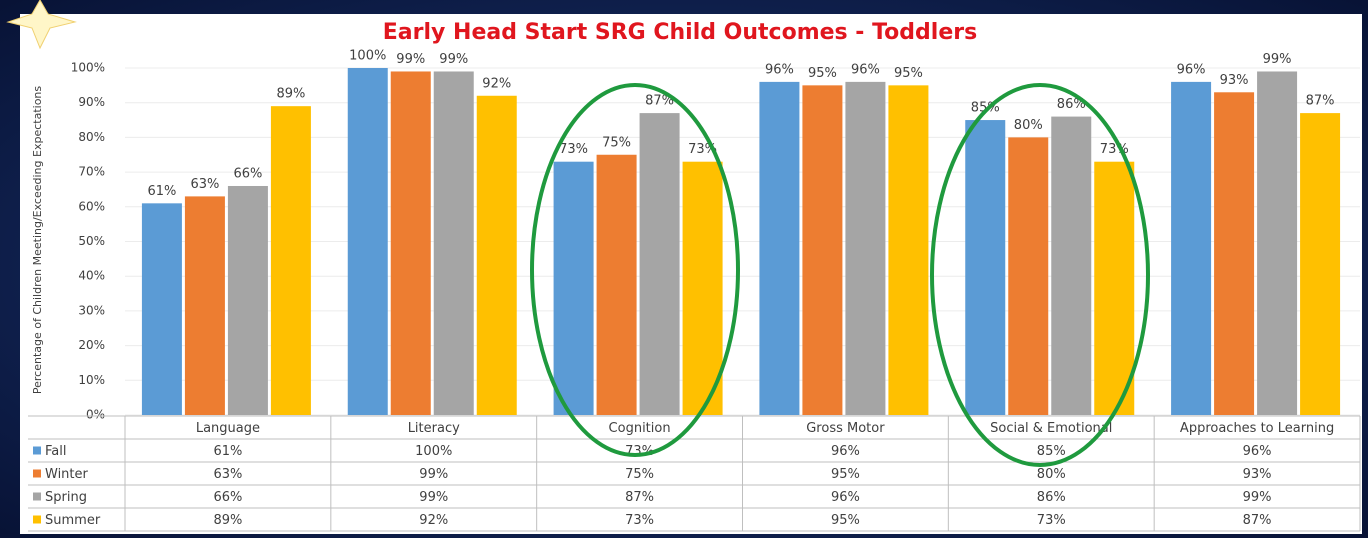 The image size is (1368, 538). What do you see at coordinates (640, 428) in the screenshot?
I see `x-tick-label: Cognition` at bounding box center [640, 428].